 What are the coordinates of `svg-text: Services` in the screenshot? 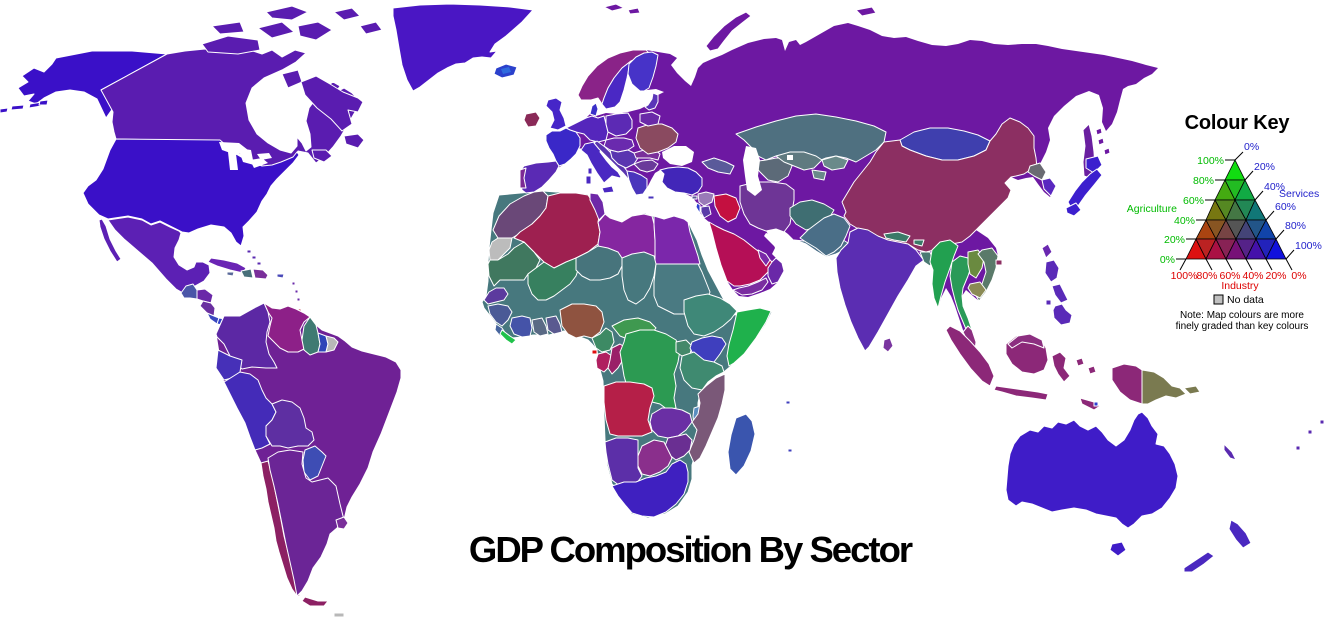 It's located at (1299, 194).